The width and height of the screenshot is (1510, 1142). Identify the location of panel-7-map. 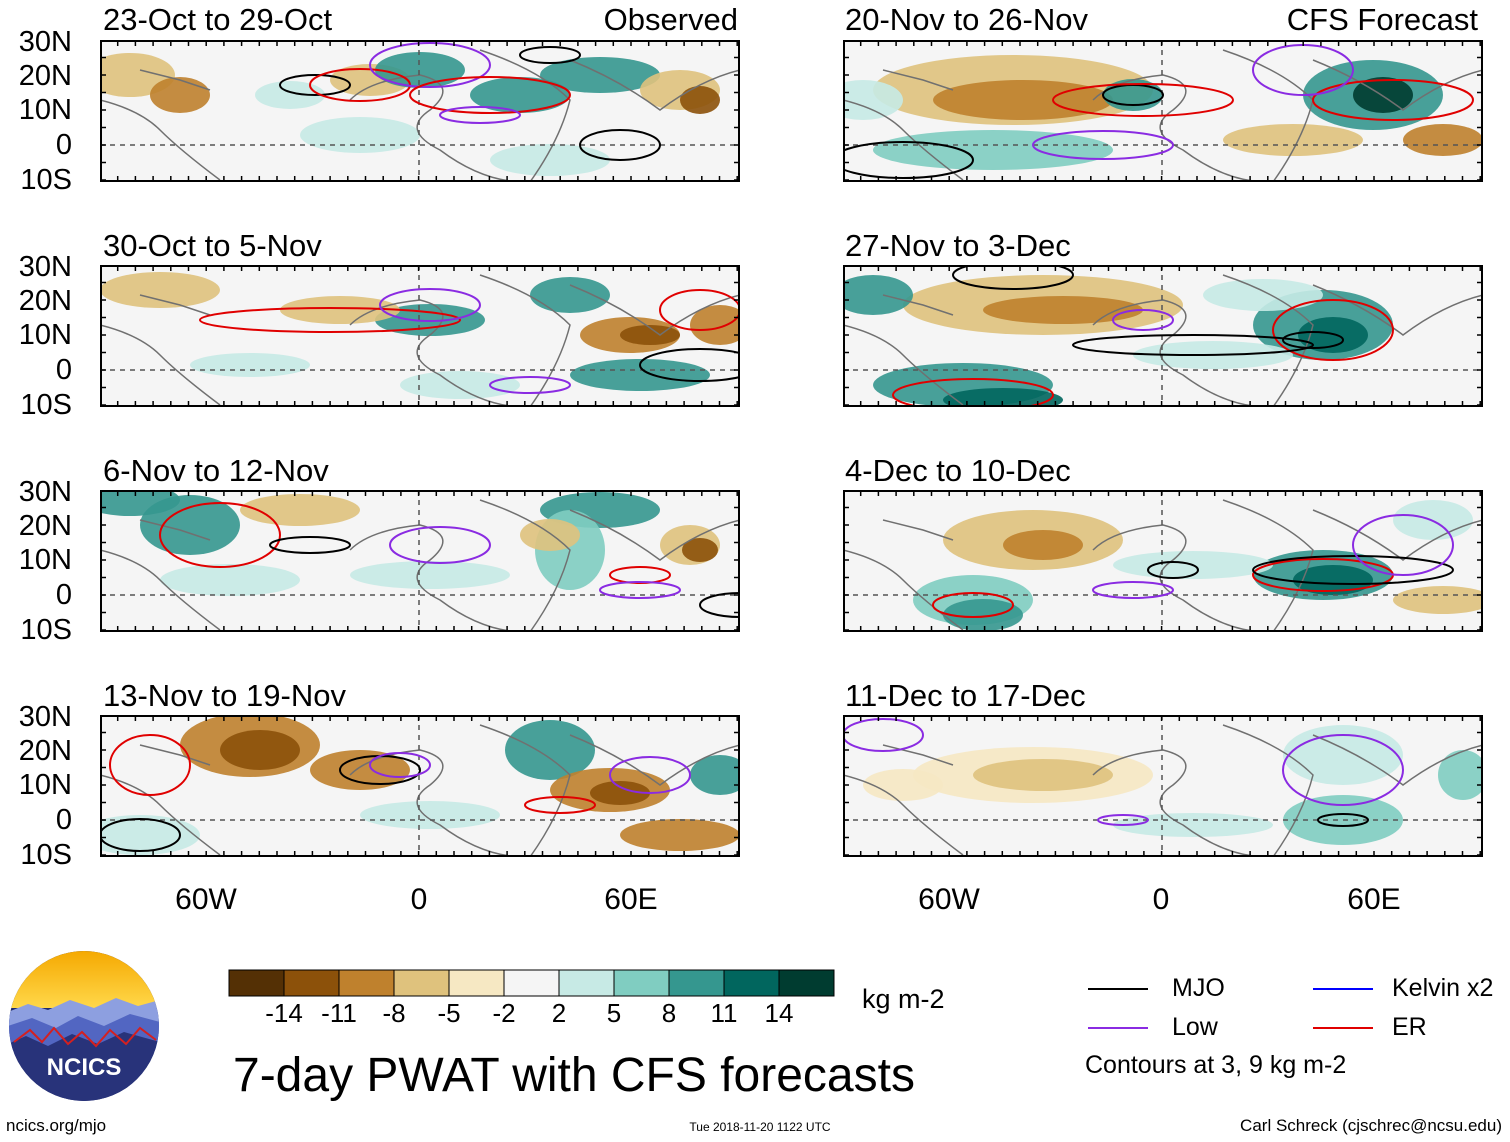
(1163, 561).